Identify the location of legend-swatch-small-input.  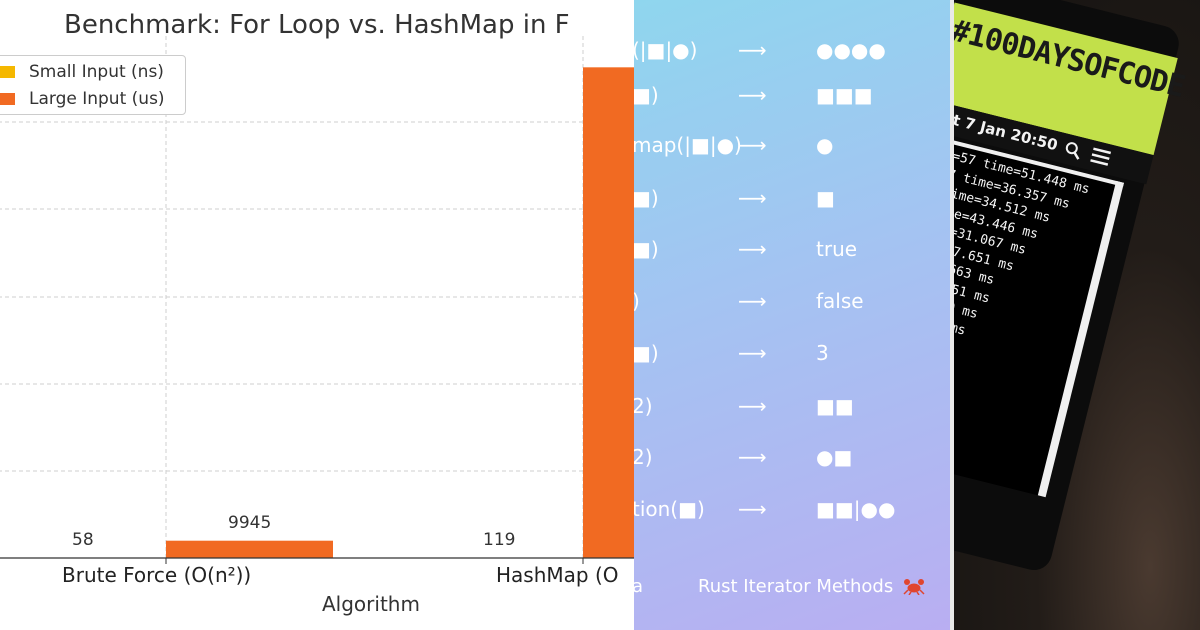
(7, 72).